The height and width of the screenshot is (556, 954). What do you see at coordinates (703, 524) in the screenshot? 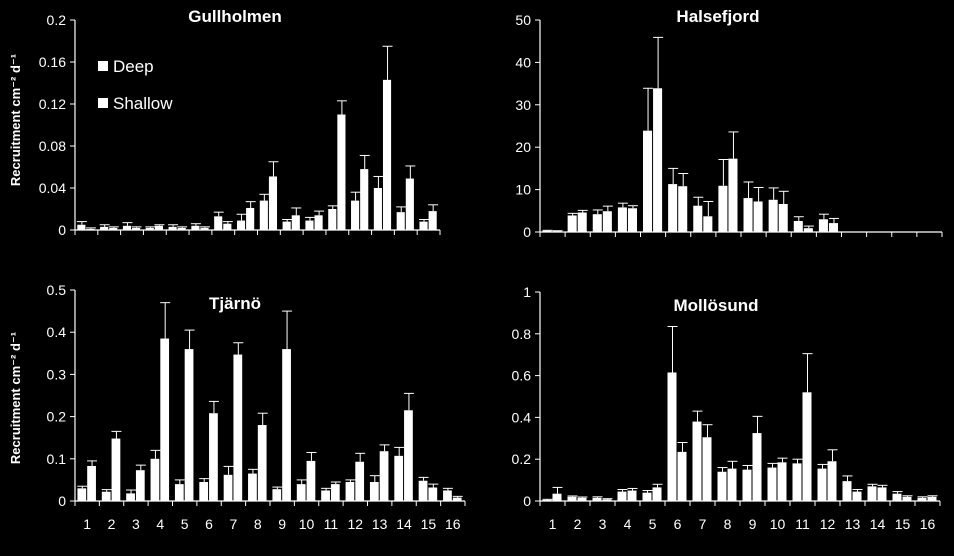
I see `x-tick-label: 7` at bounding box center [703, 524].